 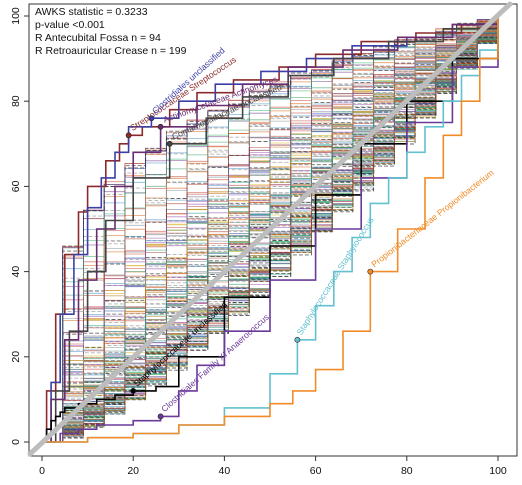 I want to click on y-tick-label: 60, so click(x=16, y=186).